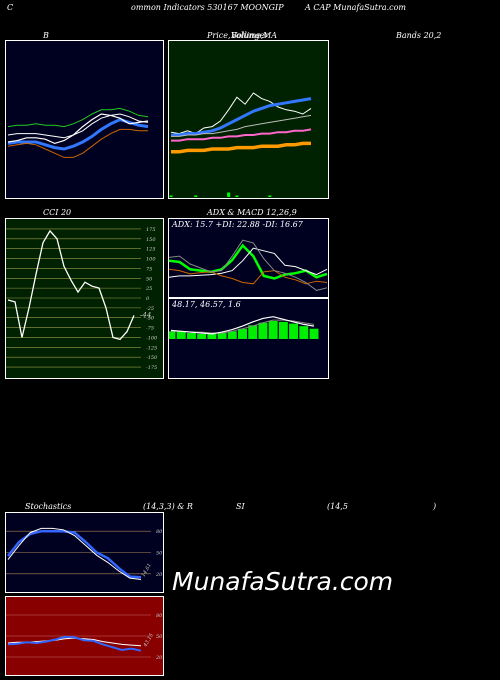 The height and width of the screenshot is (680, 500). Describe the element at coordinates (237, 224) in the screenshot. I see `adx-values: ADX: 15.7 +DI: 22.88 -DI: 16.67` at that location.